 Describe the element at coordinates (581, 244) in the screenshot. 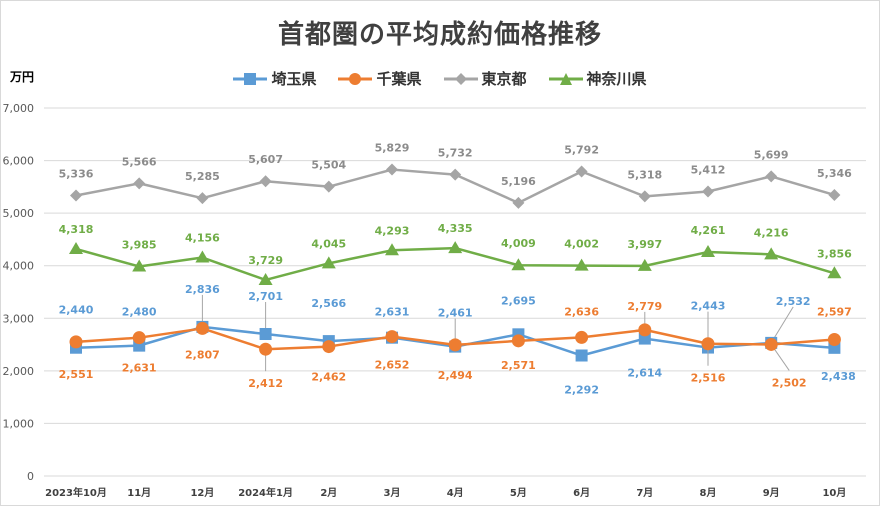

I see `data-label-kanagawa: 4,002` at that location.